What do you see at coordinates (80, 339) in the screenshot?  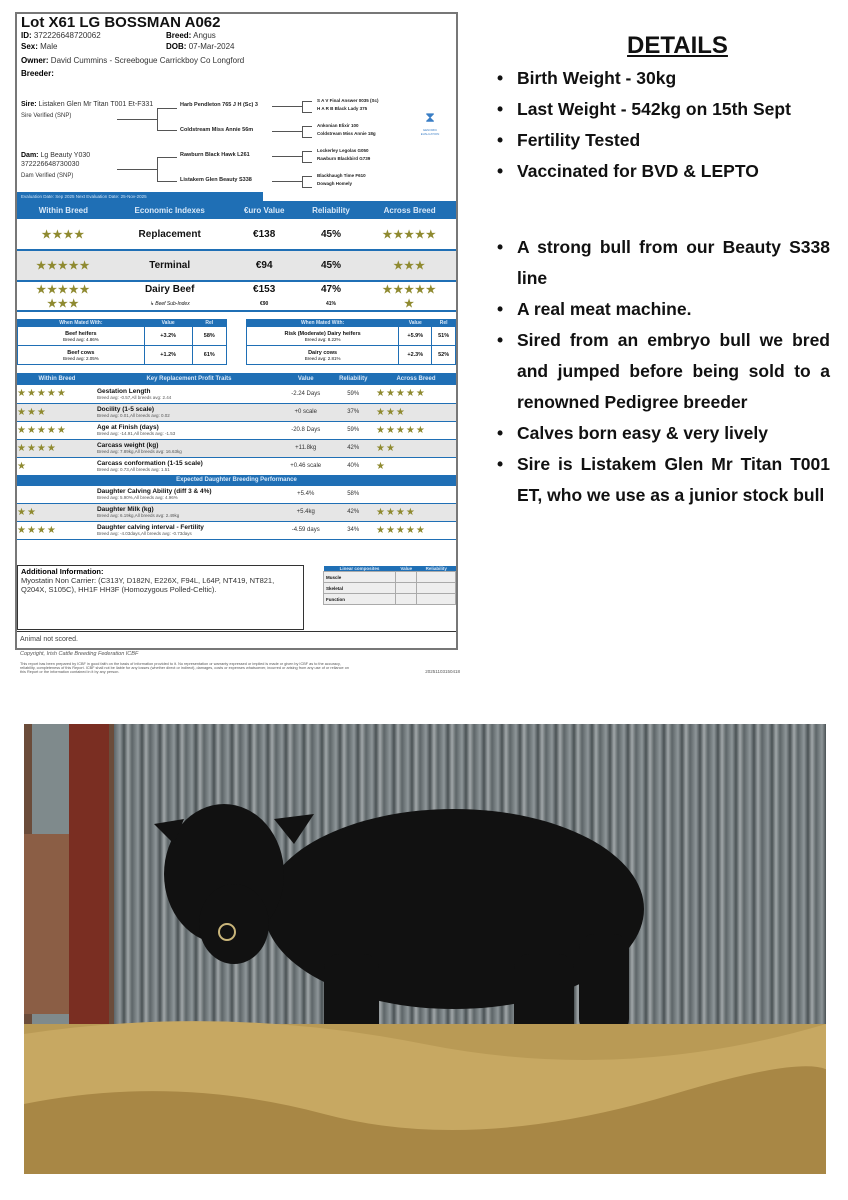 I see `breed-average: Breed avg: 4.86%` at bounding box center [80, 339].